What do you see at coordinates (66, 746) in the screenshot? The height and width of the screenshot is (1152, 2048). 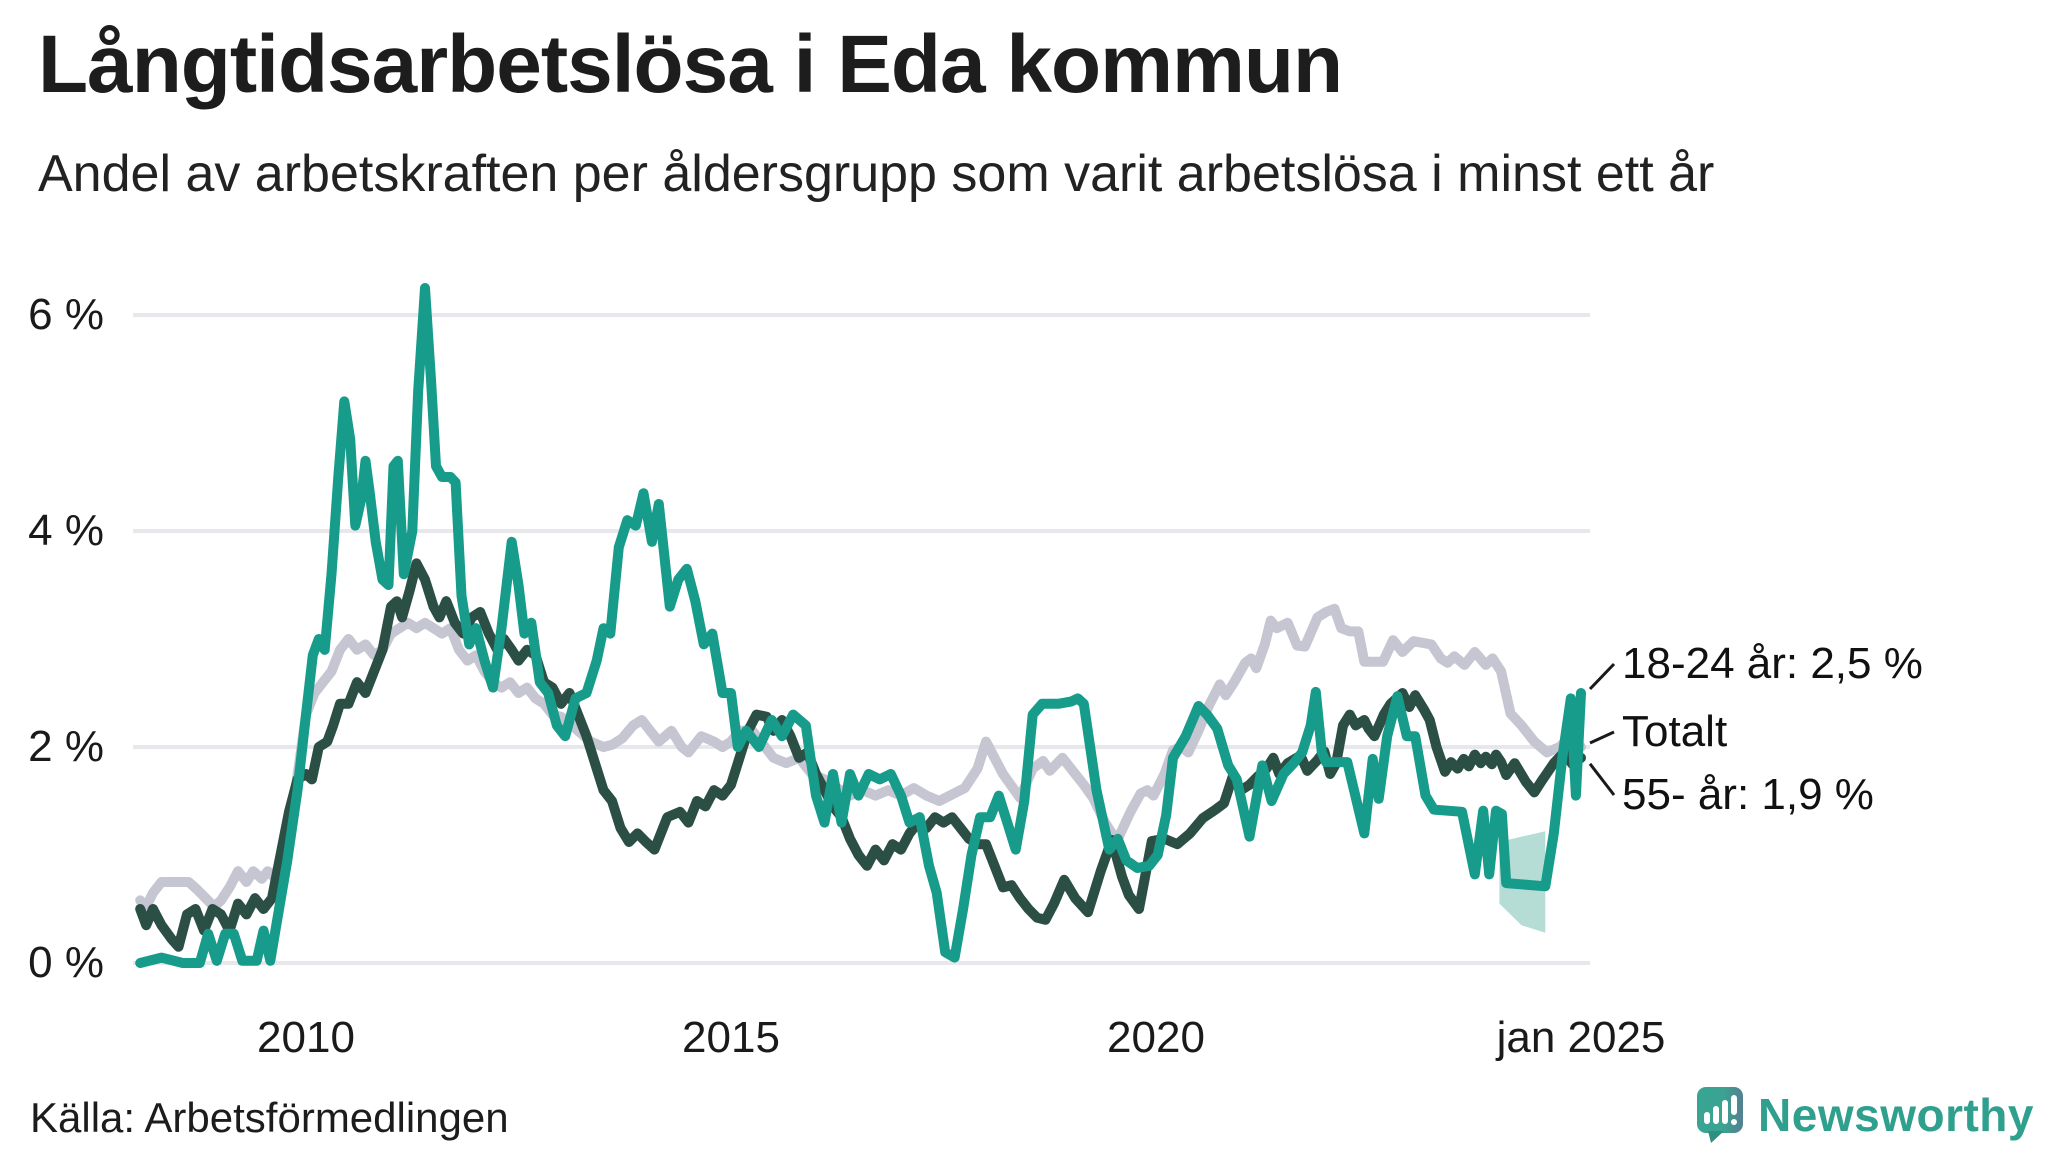 I see `y-axis-tick-label: 2 %` at bounding box center [66, 746].